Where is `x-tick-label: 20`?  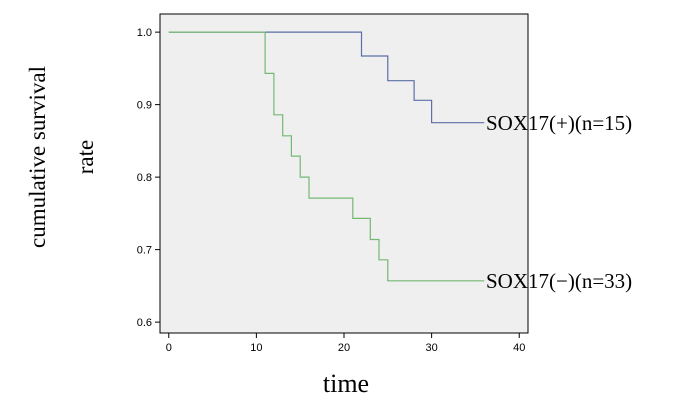 x-tick-label: 20 is located at coordinates (344, 348).